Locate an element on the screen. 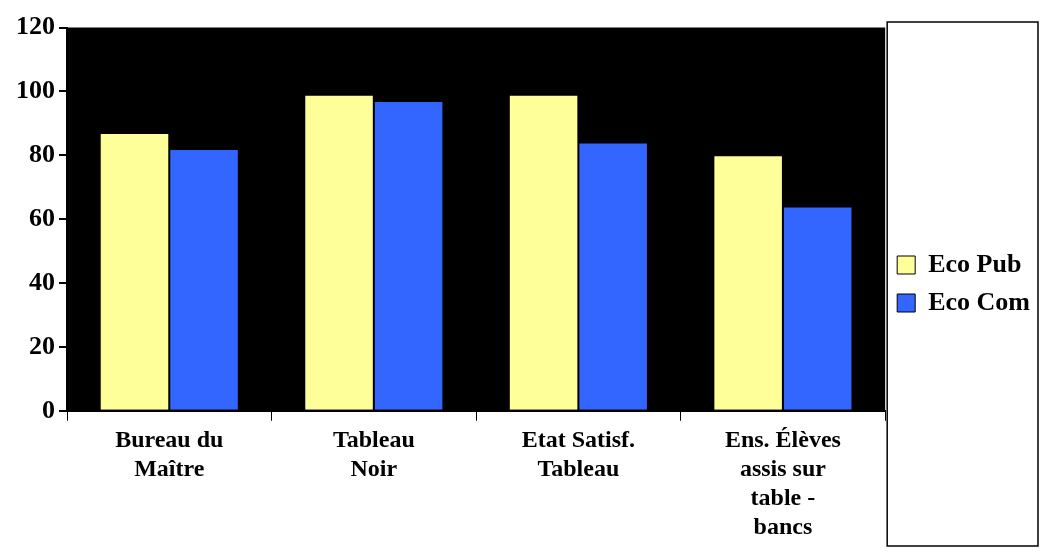  y-tick-label: 120 is located at coordinates (35, 26).